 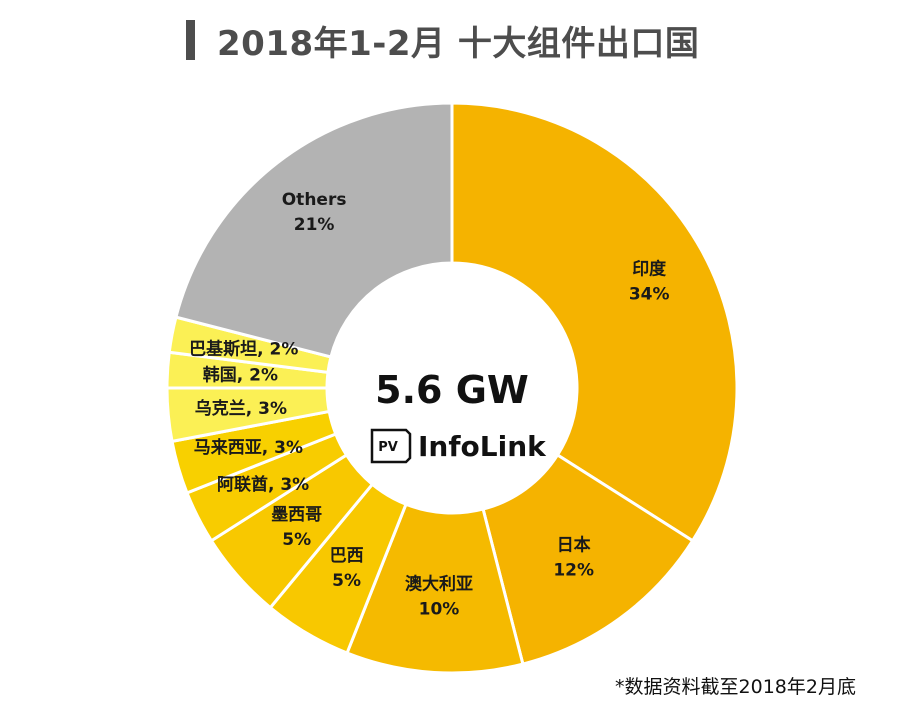 I want to click on slice-value-10: 21%, so click(x=314, y=225).